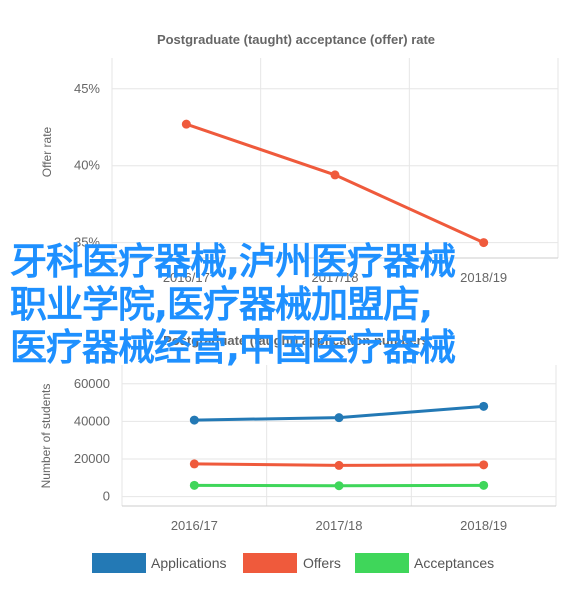 Image resolution: width=580 pixels, height=599 pixels. I want to click on y-tick-label: 60000, so click(92, 383).